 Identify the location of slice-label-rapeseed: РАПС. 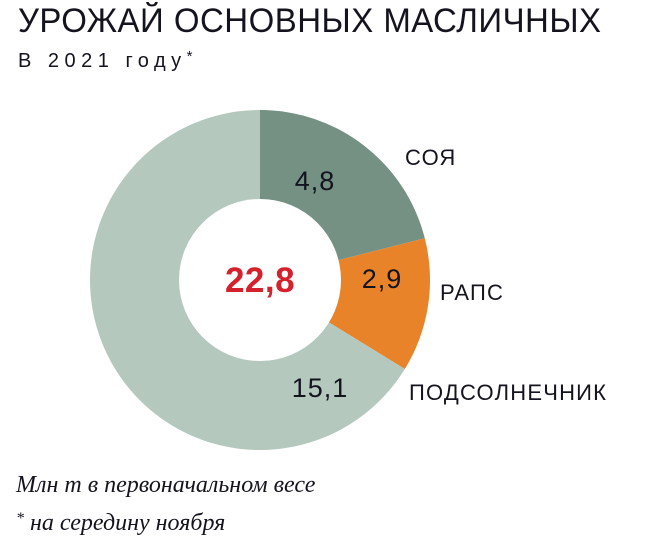
(472, 292).